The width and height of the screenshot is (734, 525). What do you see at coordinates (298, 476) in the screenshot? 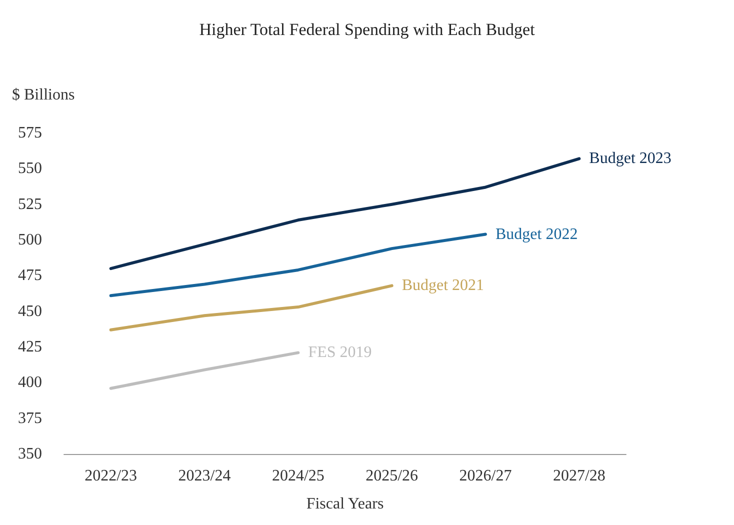
I see `x-tick-label: 2024/25` at bounding box center [298, 476].